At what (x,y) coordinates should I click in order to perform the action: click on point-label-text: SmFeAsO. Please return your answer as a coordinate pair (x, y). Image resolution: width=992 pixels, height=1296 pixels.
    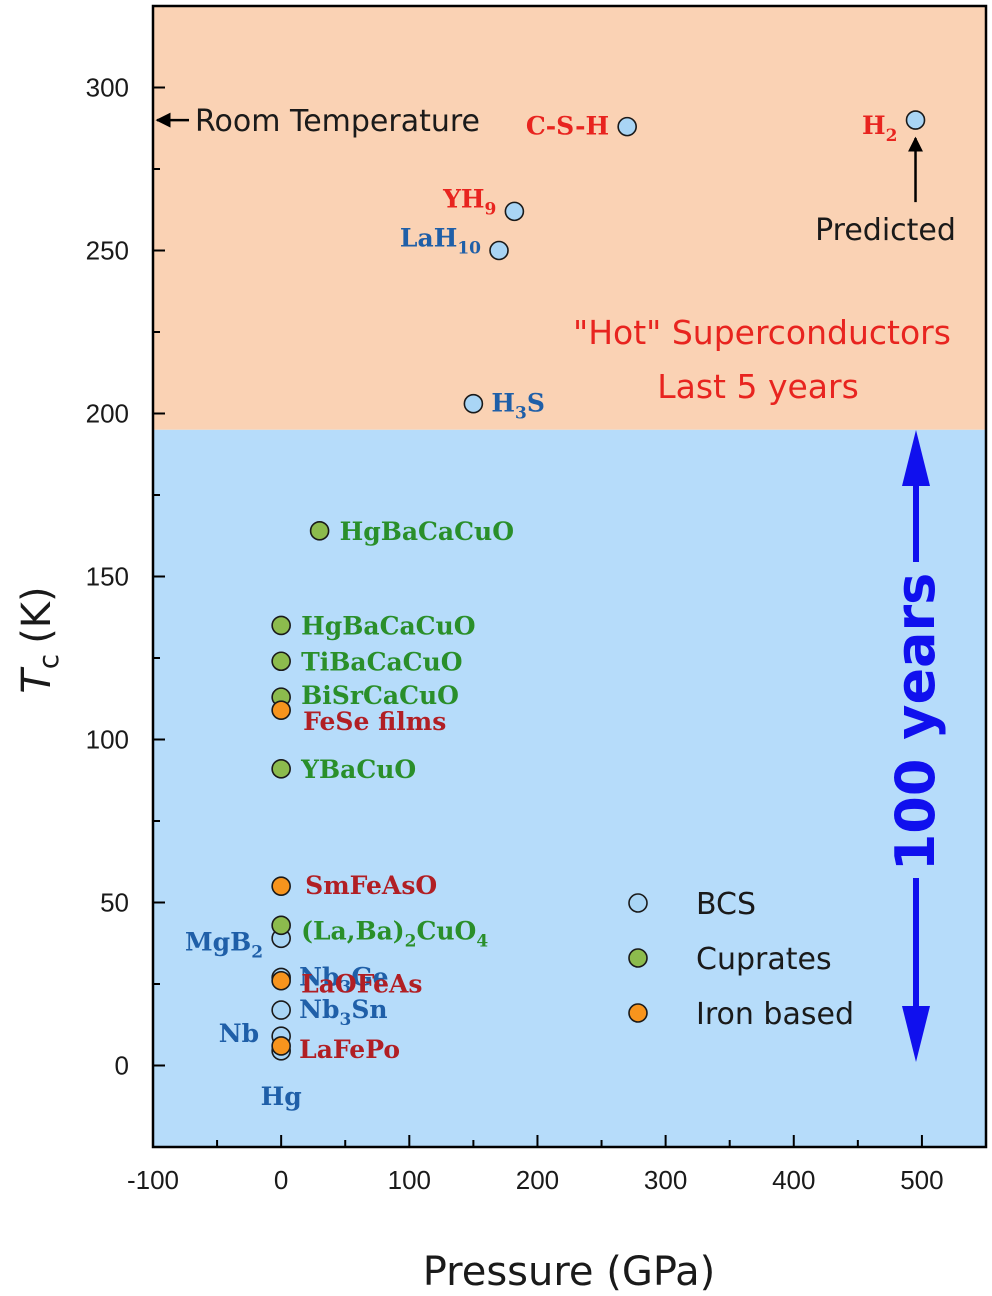
    Looking at the image, I should click on (371, 885).